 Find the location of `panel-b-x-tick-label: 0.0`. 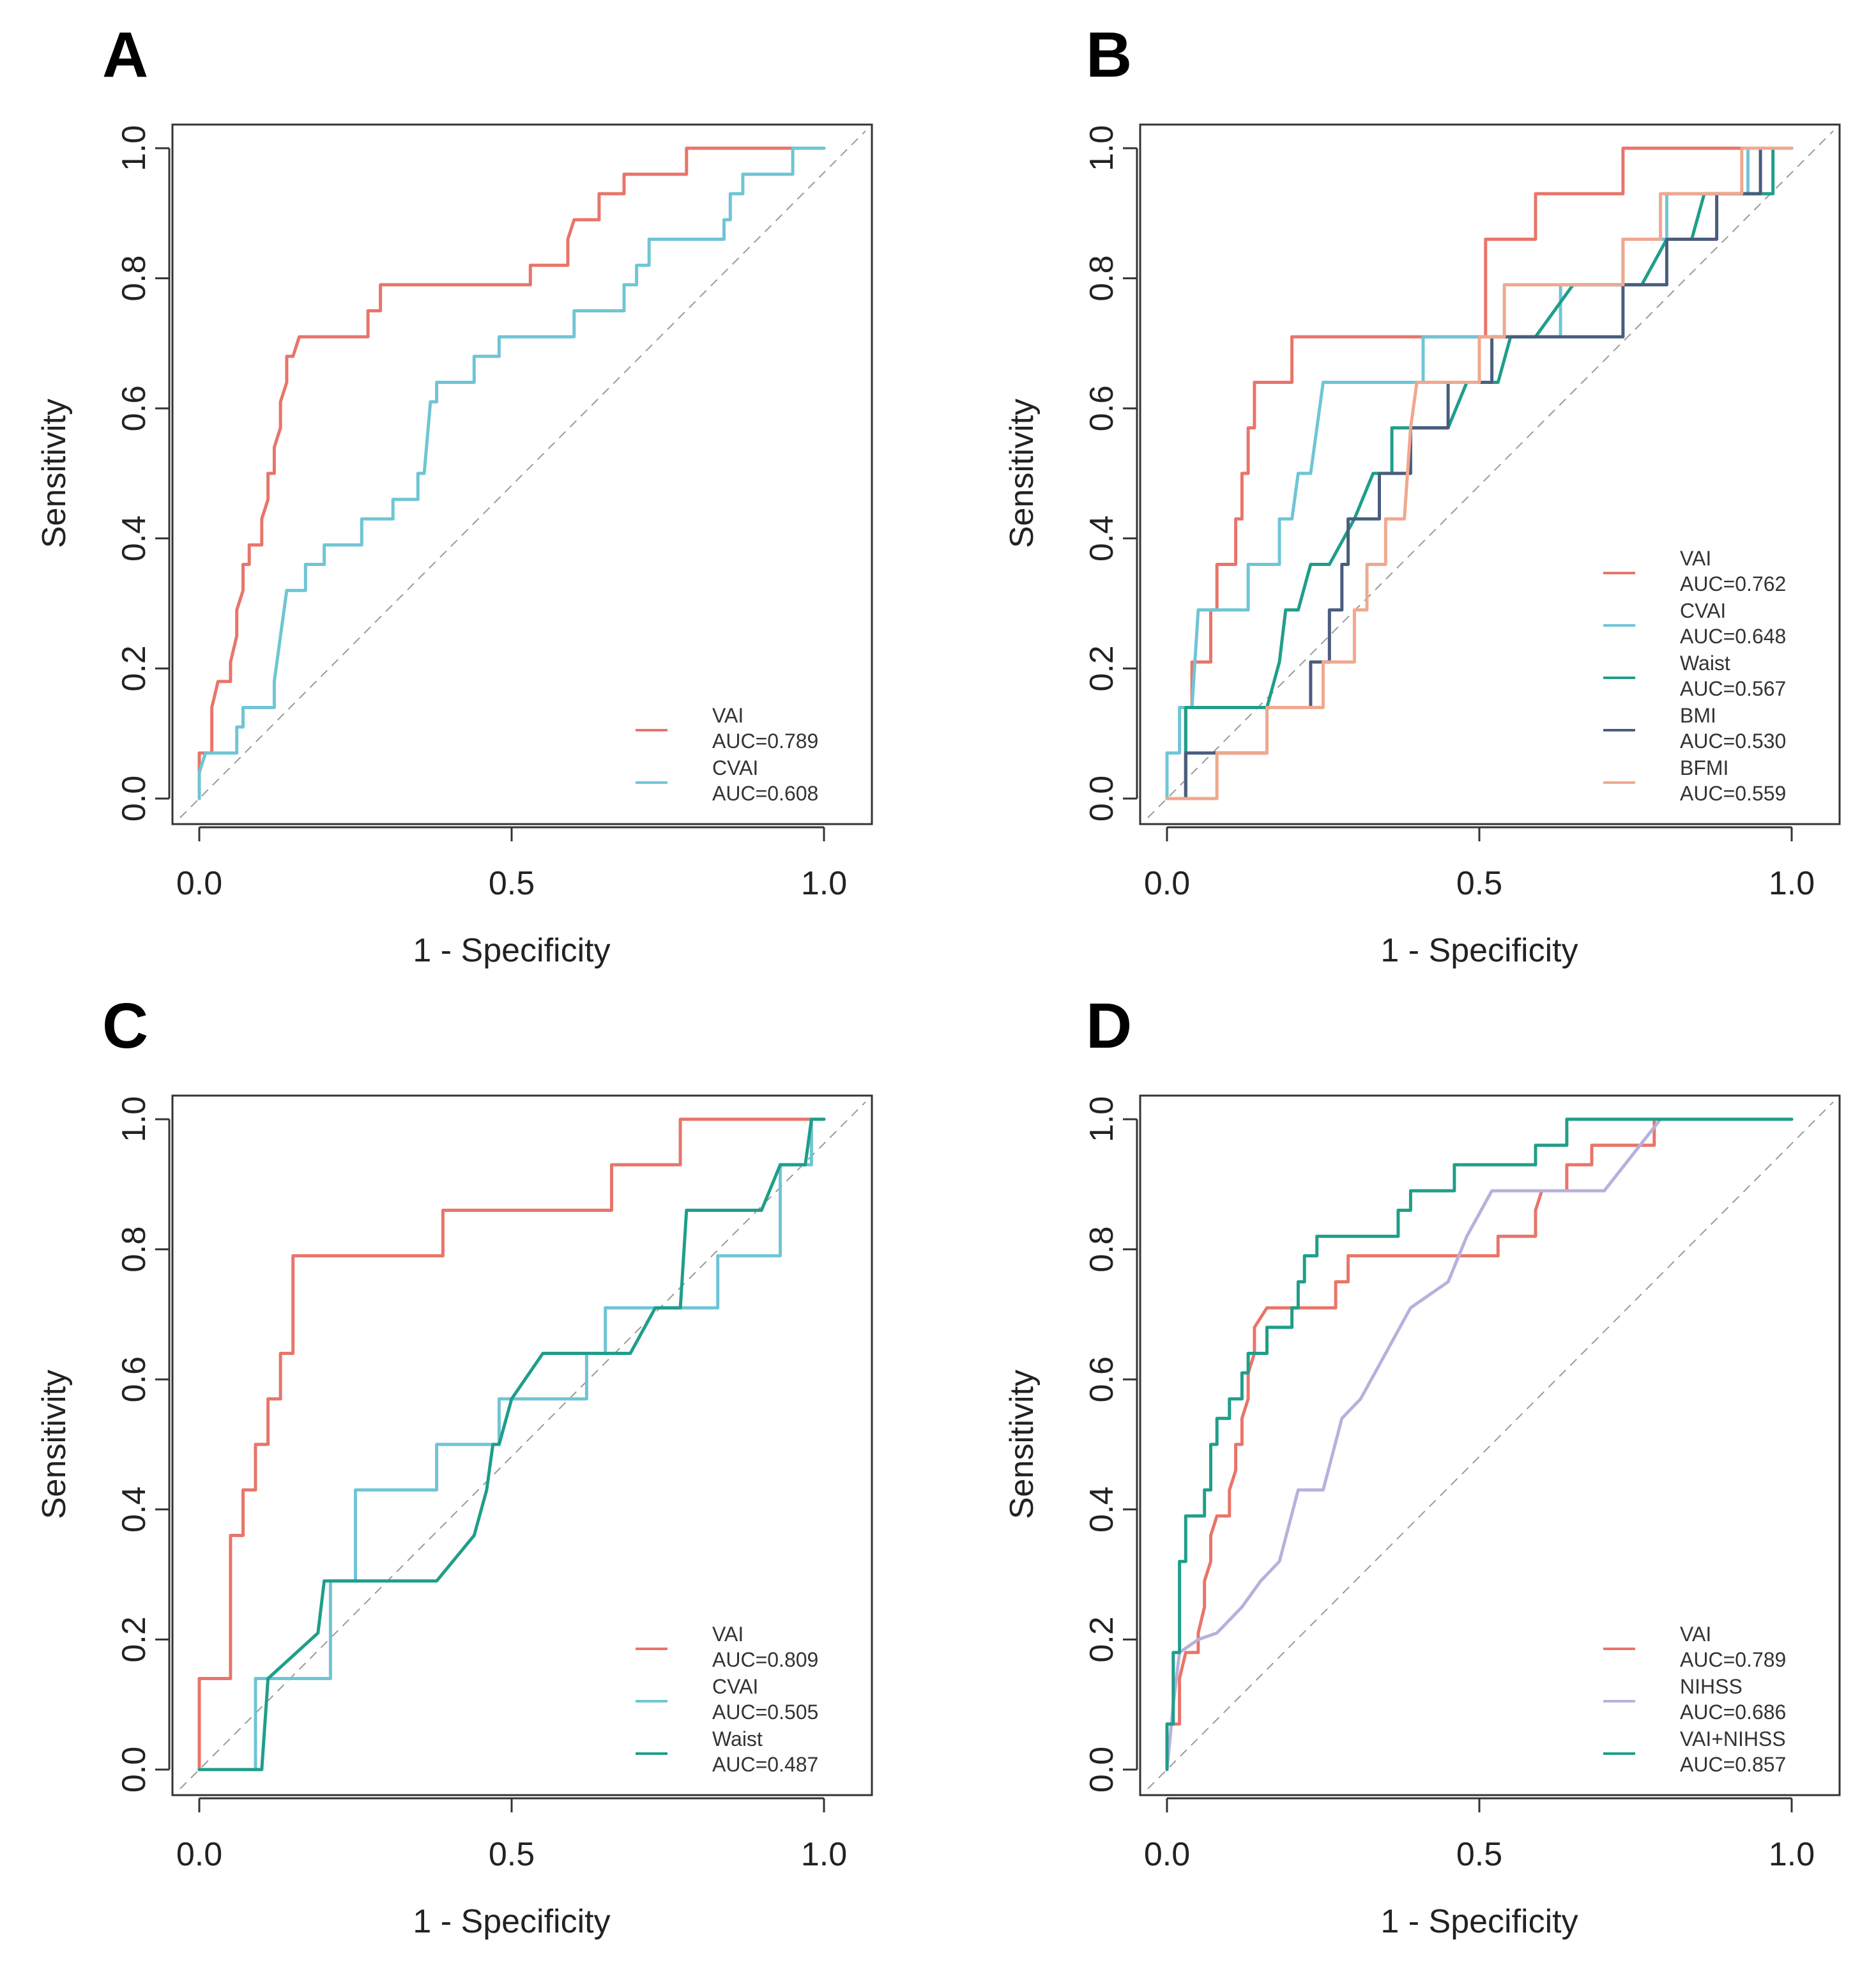

panel-b-x-tick-label: 0.0 is located at coordinates (1167, 883).